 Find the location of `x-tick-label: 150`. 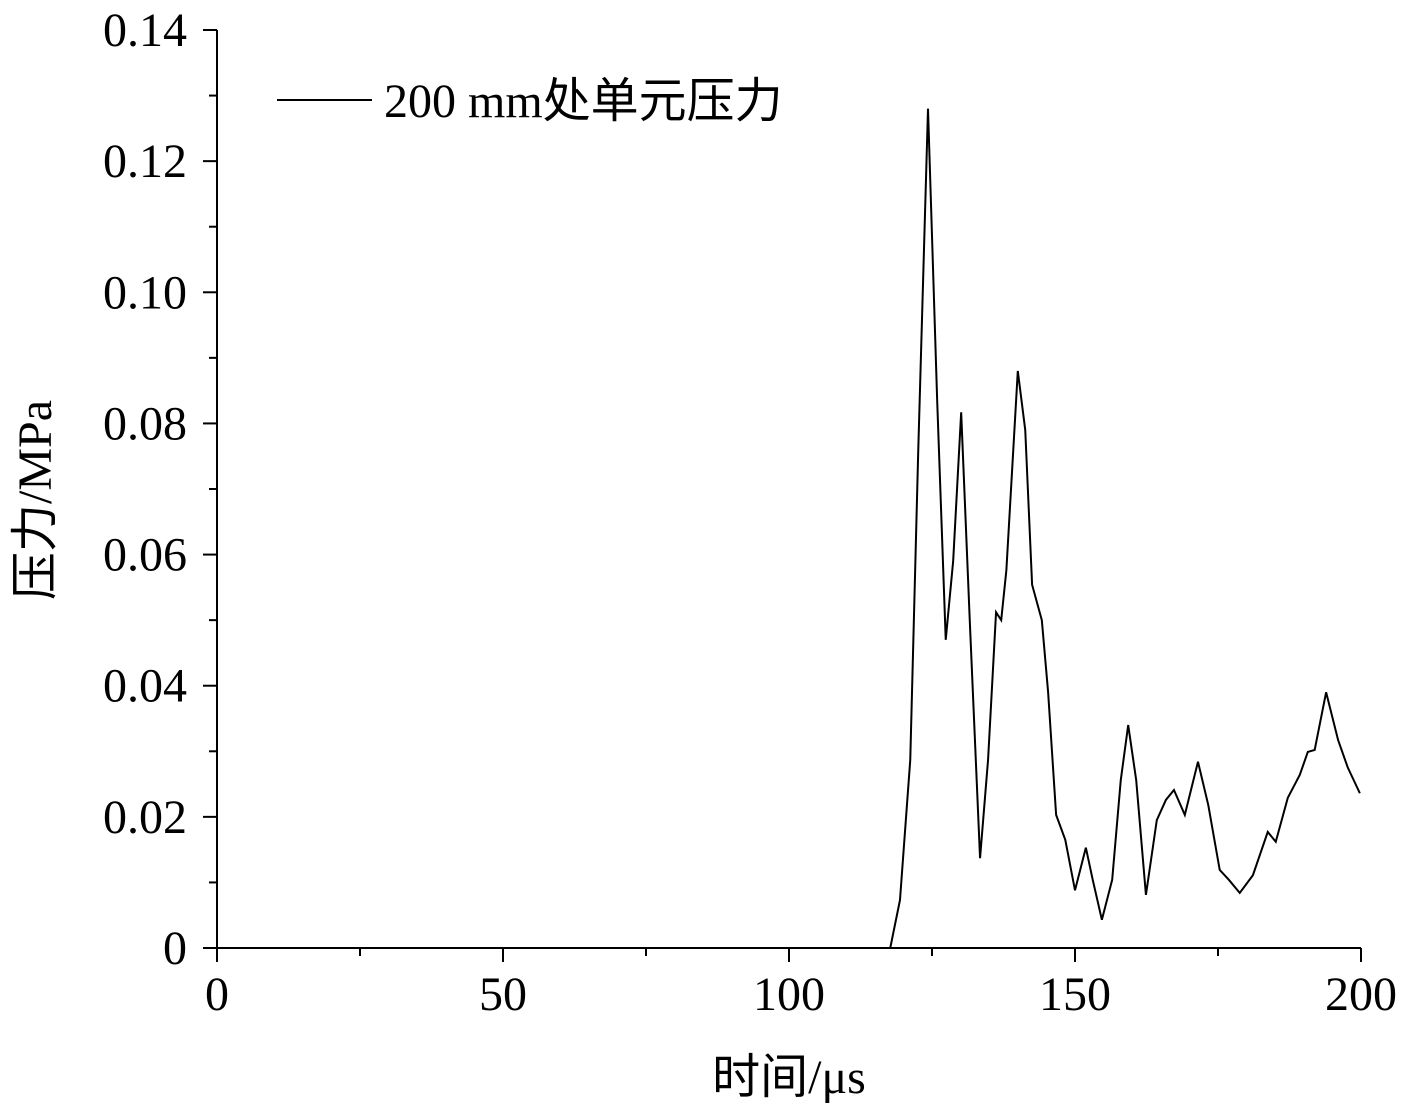

x-tick-label: 150 is located at coordinates (1075, 994).